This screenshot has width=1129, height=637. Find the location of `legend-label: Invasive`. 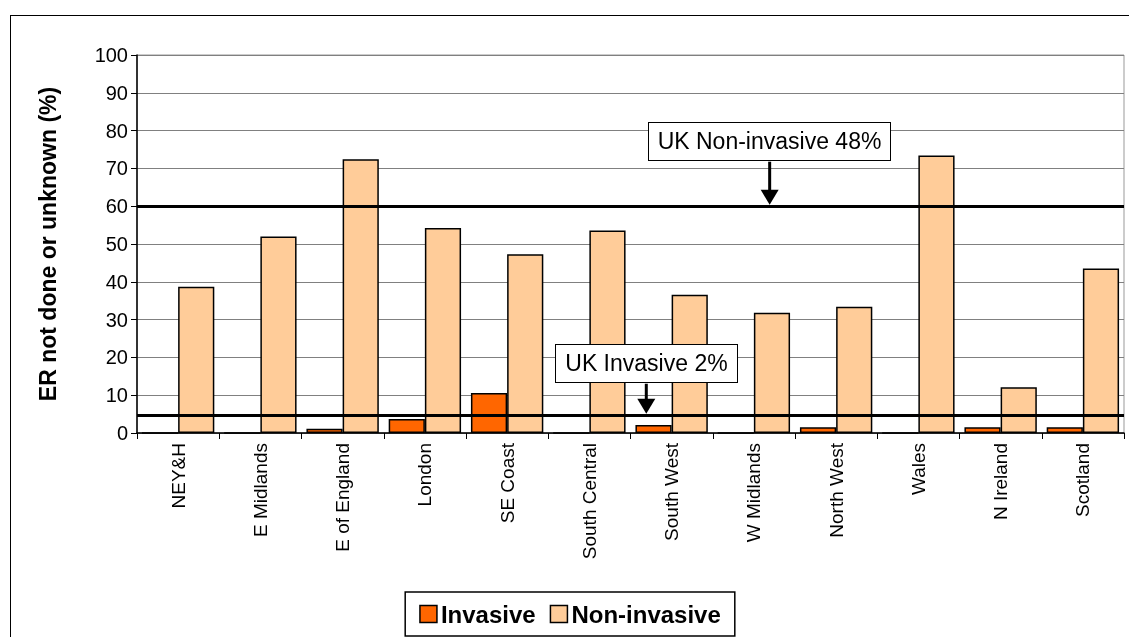

legend-label: Invasive is located at coordinates (488, 614).